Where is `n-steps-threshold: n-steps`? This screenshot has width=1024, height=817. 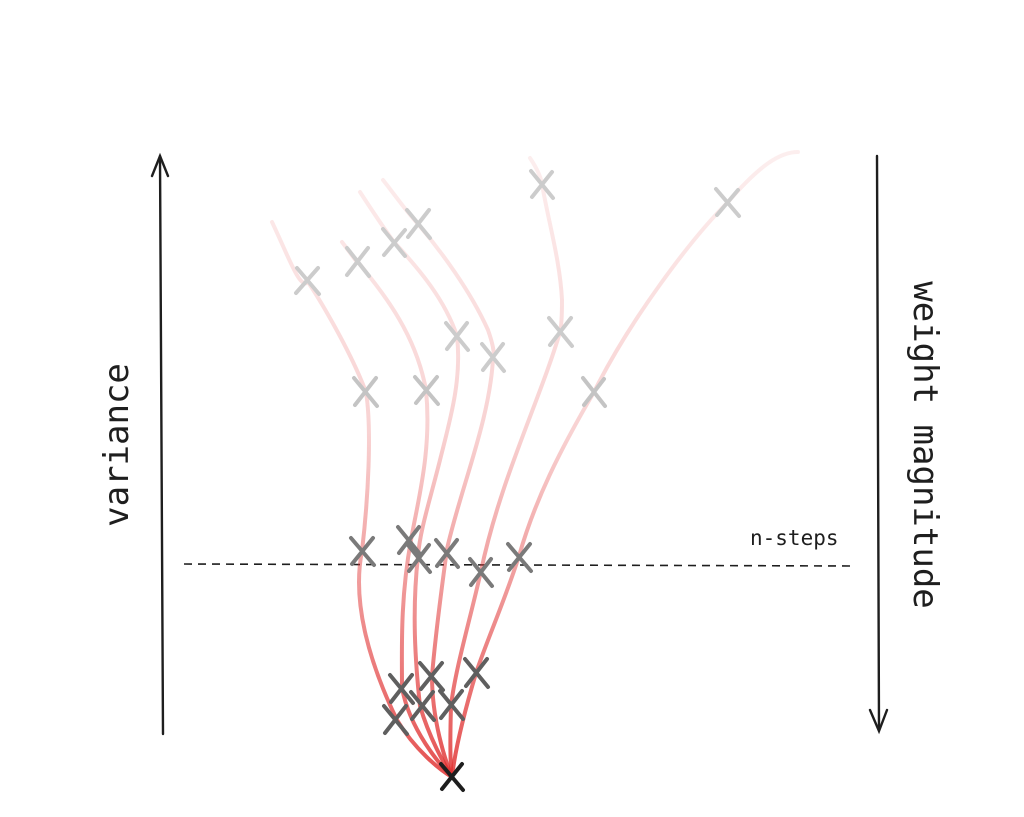 n-steps-threshold: n-steps is located at coordinates (518, 546).